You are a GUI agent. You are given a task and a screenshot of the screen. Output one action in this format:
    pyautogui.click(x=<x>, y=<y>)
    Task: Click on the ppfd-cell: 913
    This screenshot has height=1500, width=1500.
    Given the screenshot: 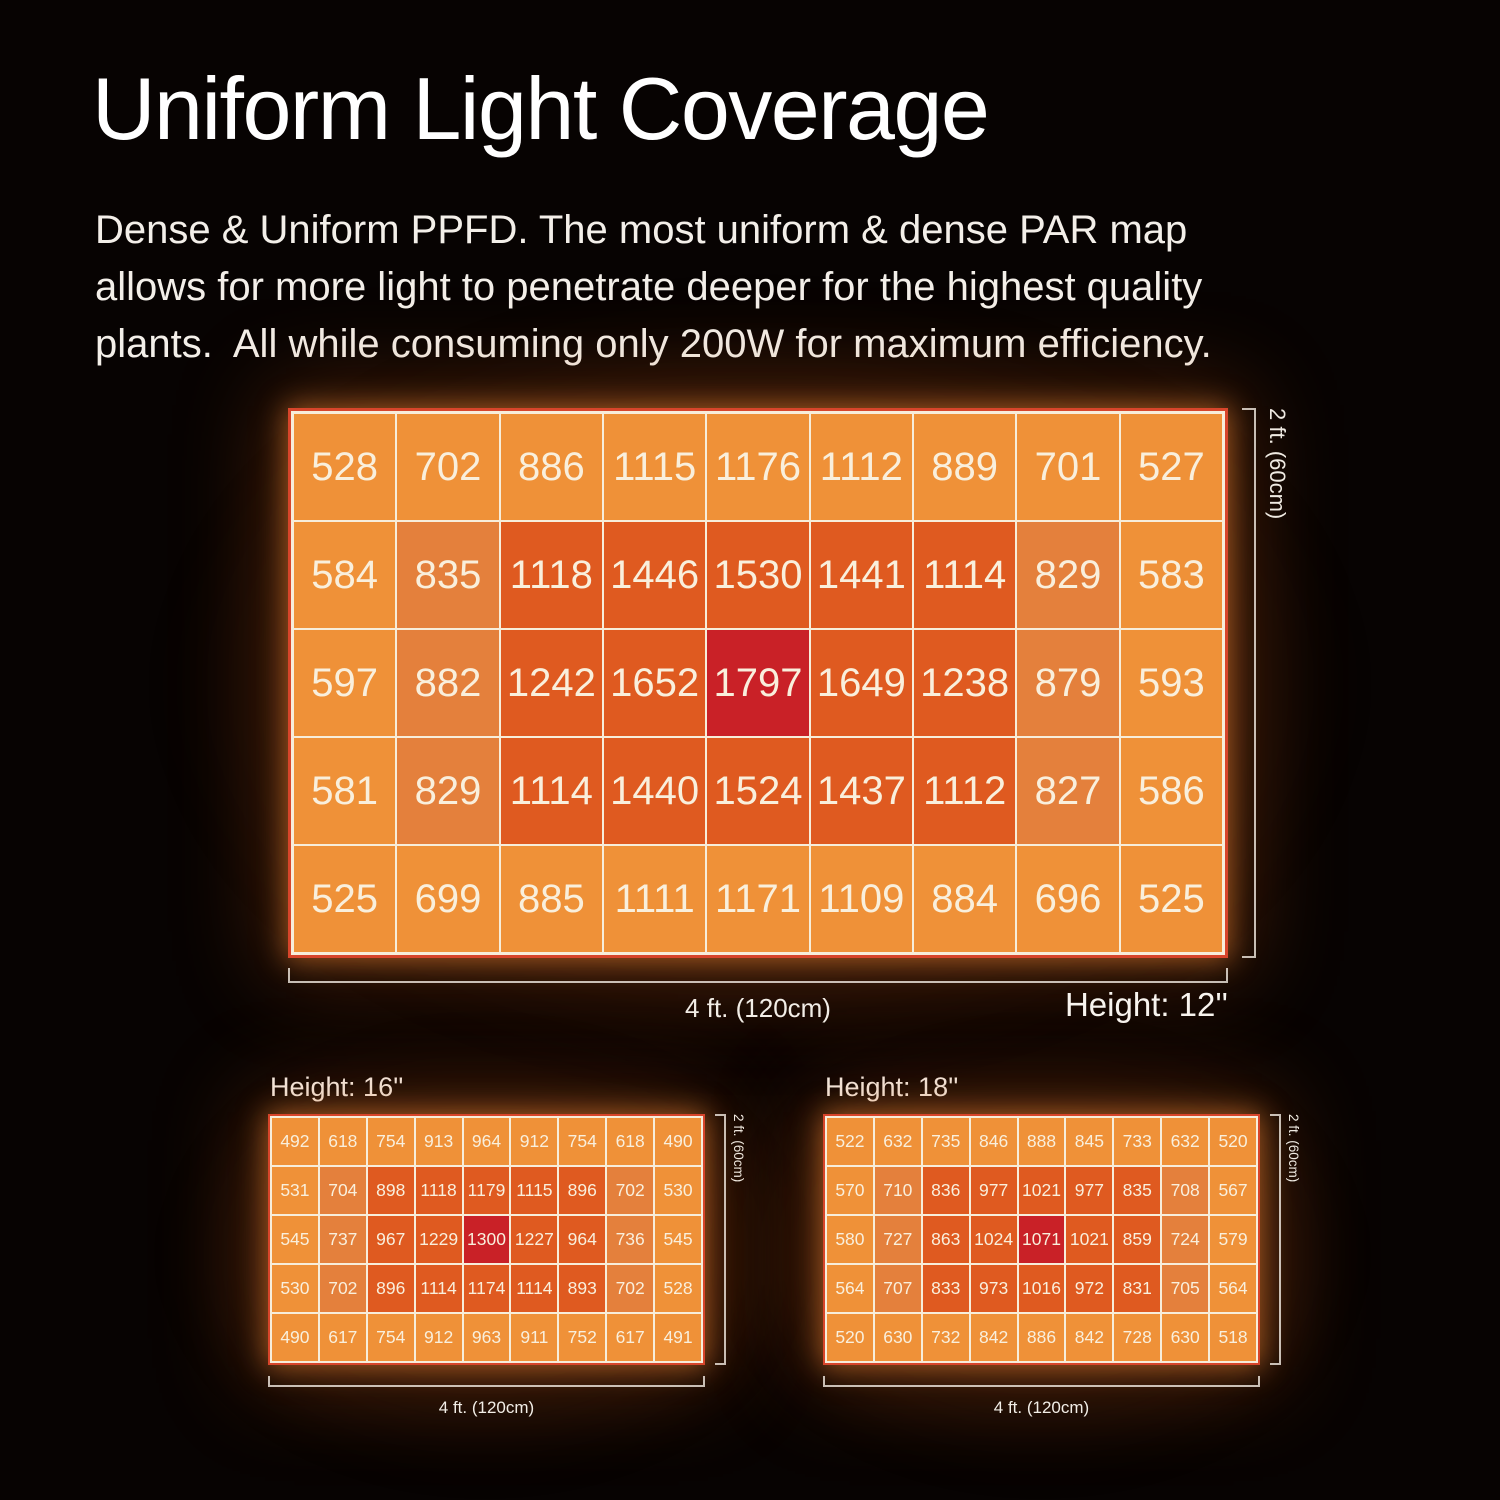 What is the action you would take?
    pyautogui.click(x=438, y=1141)
    